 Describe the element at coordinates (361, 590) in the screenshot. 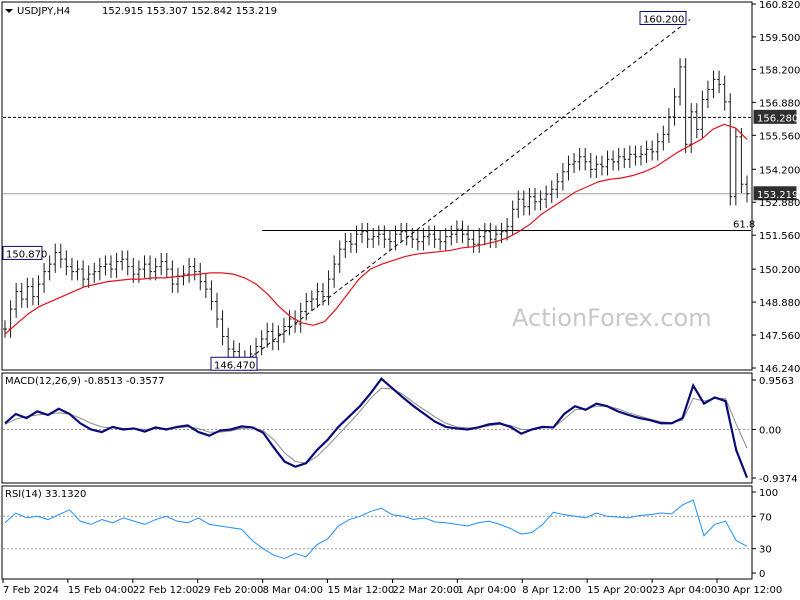

I see `time-tick-label: 15 Mar 12:00` at that location.